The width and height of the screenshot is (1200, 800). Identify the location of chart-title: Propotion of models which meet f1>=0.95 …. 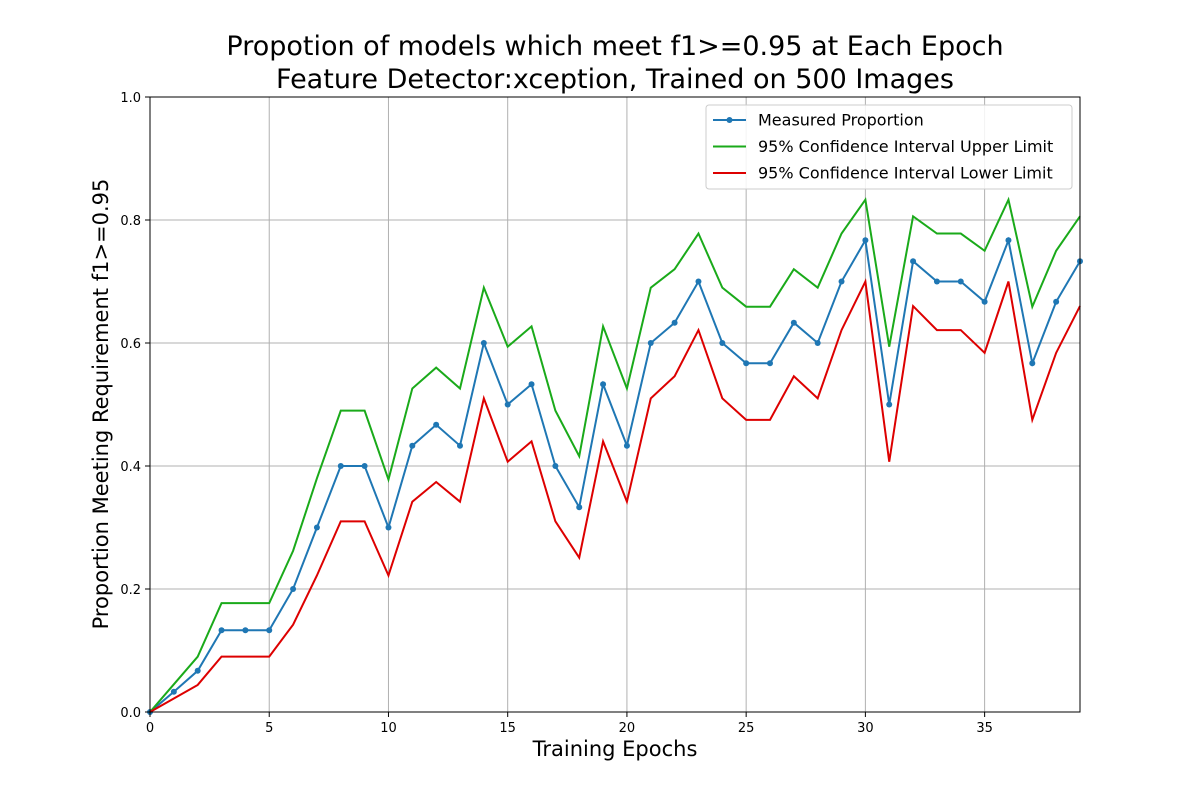
(614, 46).